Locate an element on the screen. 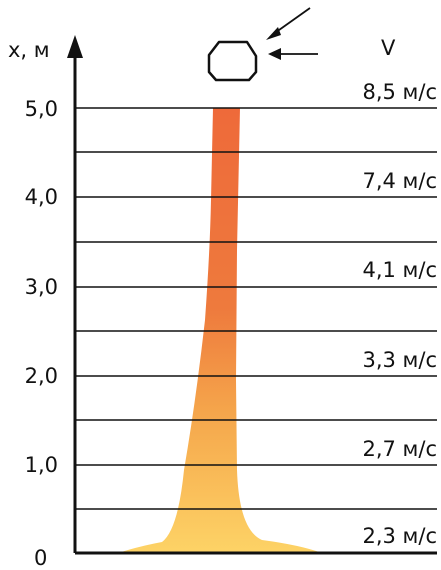 Image resolution: width=441 pixels, height=570 pixels. y-tick-3-0: 3,0 is located at coordinates (41, 287).